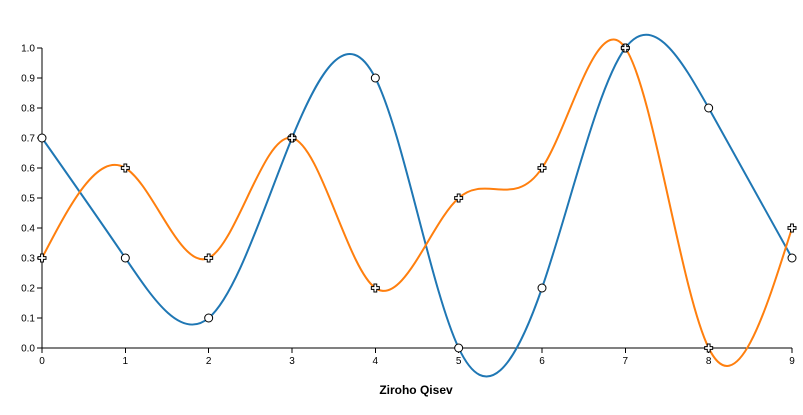  Describe the element at coordinates (417, 357) in the screenshot. I see `x-axis: 0 1 2 3 4 5 6 7 8 9` at that location.